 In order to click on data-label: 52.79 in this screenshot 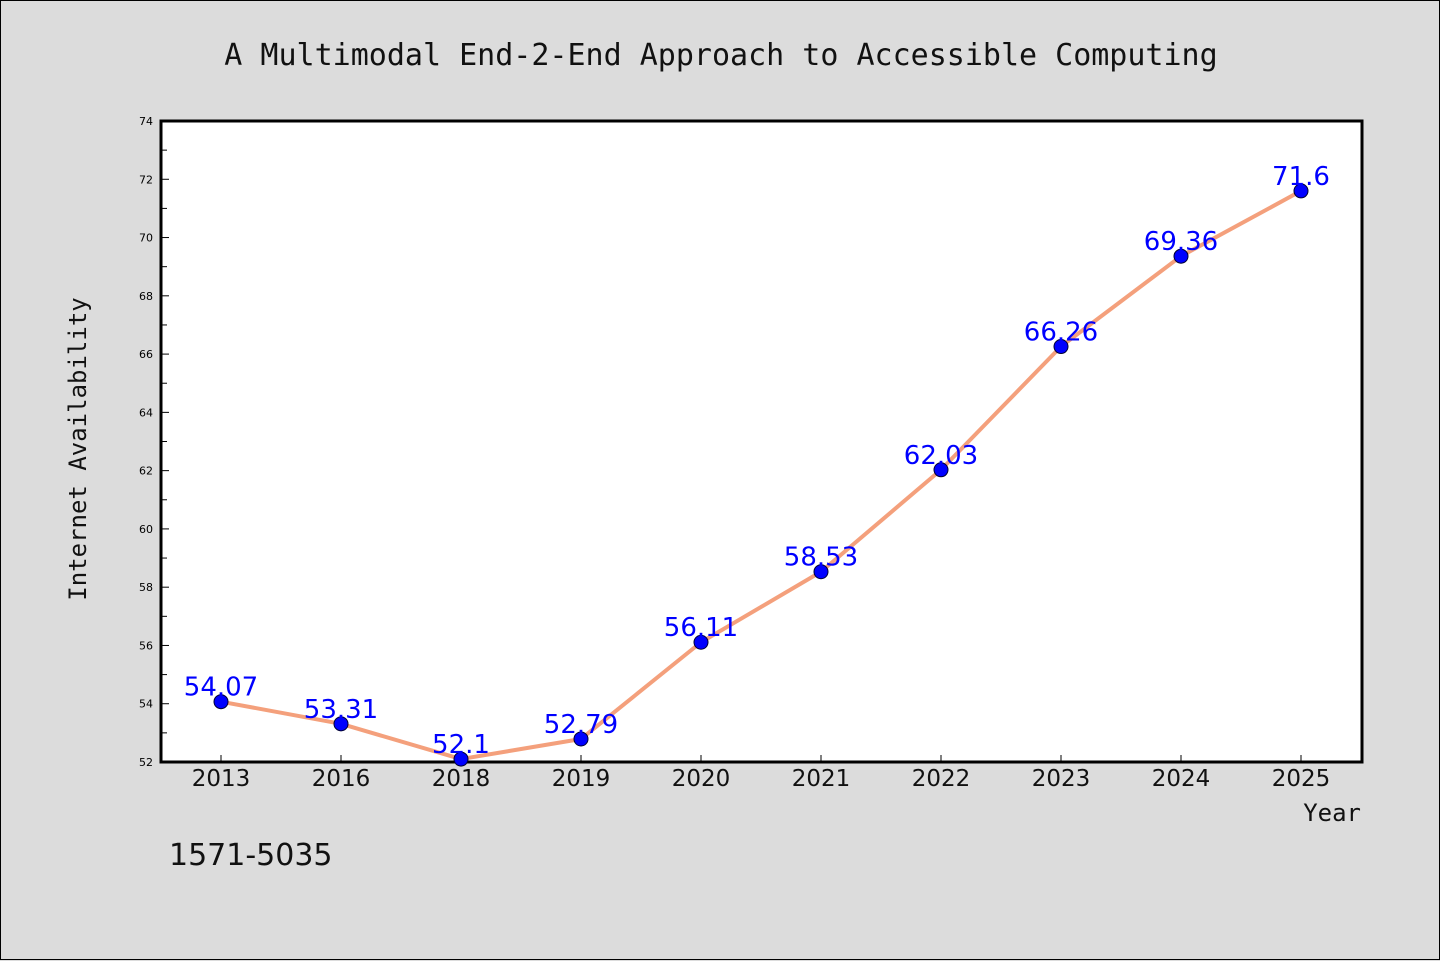, I will do `click(581, 725)`.